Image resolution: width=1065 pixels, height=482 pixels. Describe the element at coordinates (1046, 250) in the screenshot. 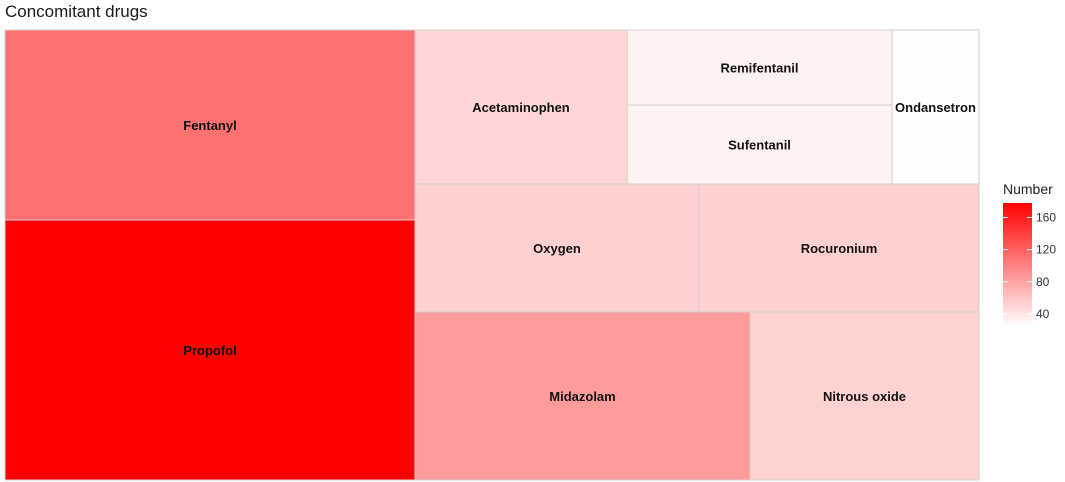

I see `legend-tick-label: 120` at that location.